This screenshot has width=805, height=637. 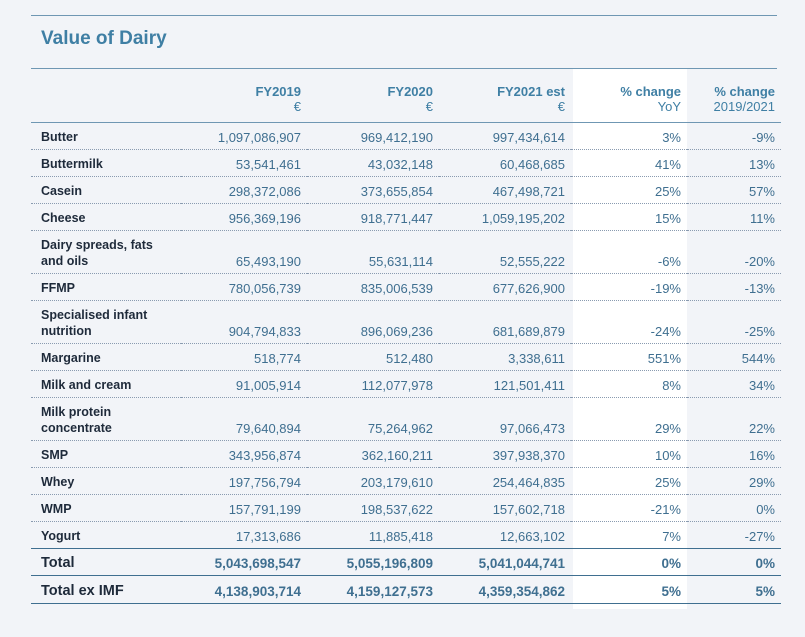 What do you see at coordinates (56, 508) in the screenshot?
I see `row-label: WMP` at bounding box center [56, 508].